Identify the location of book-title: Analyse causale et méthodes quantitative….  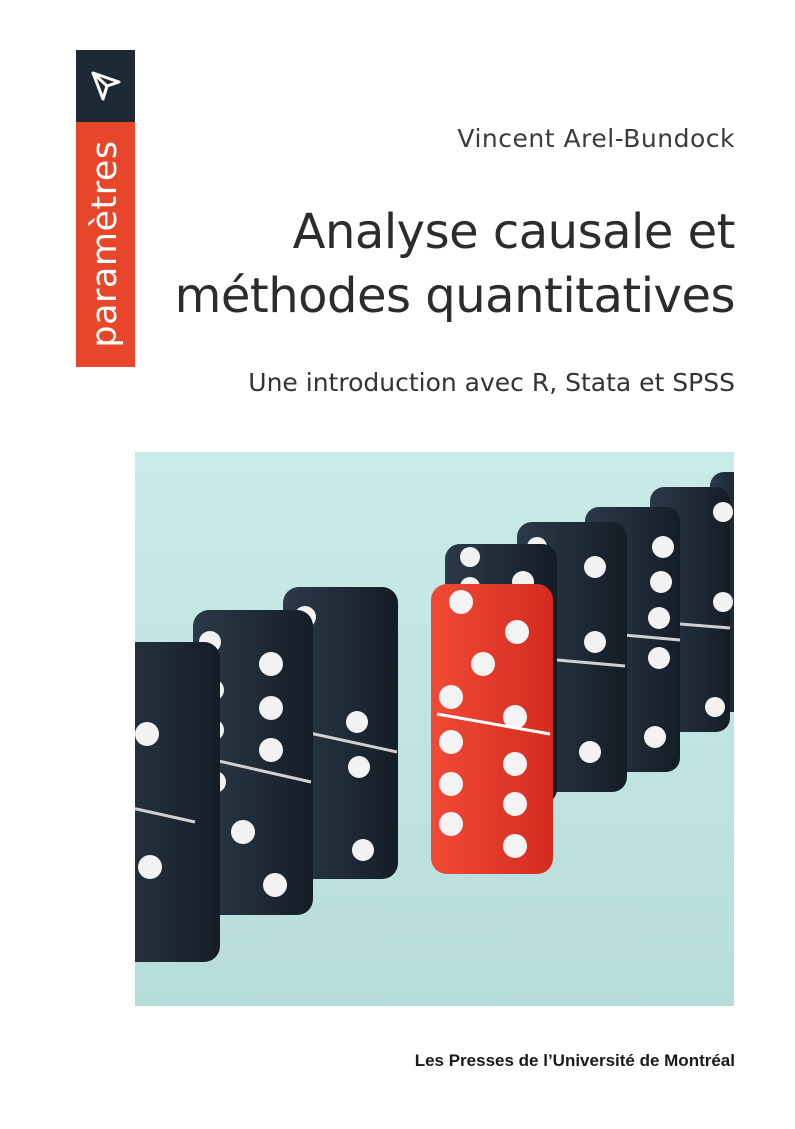
(455, 264).